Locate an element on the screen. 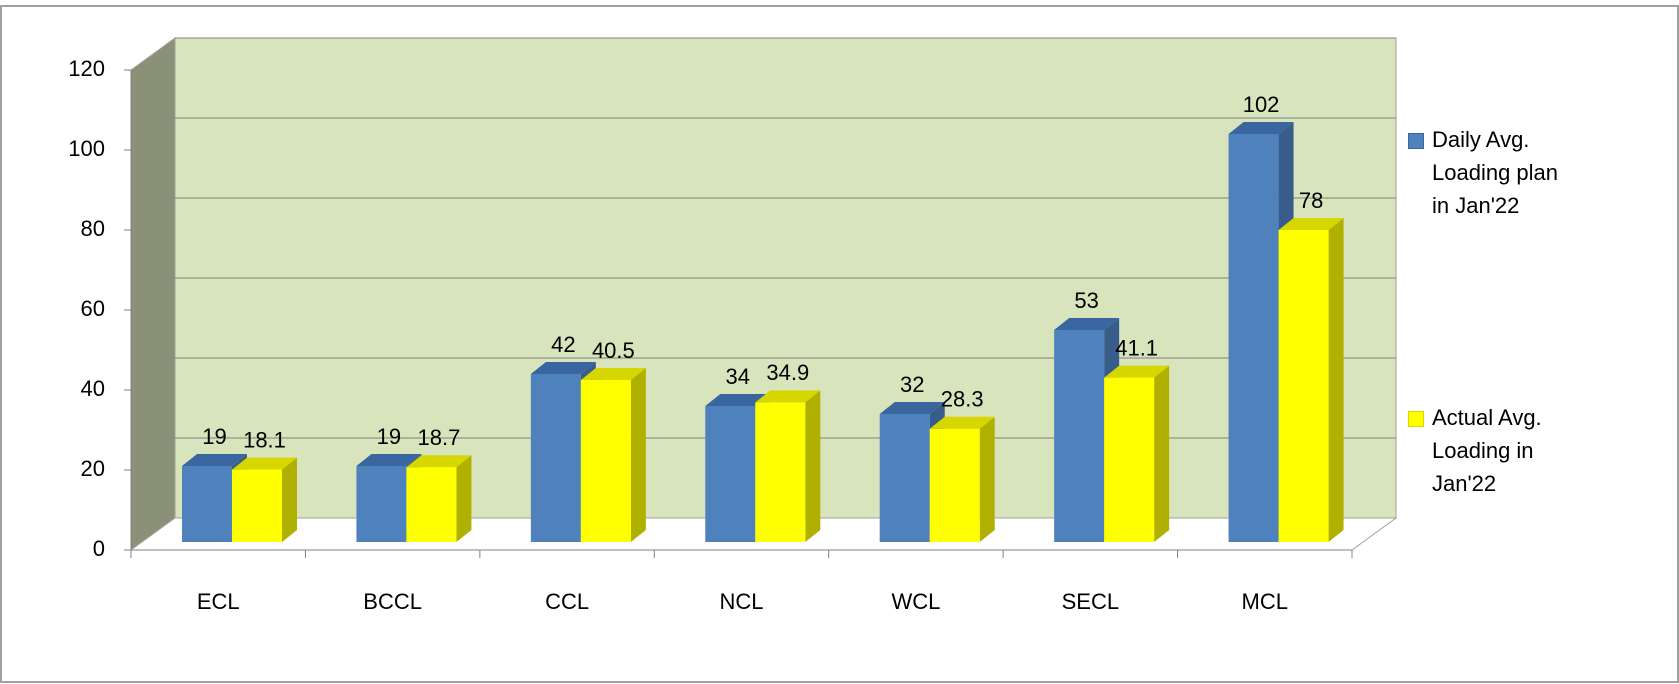  data-label: 34 is located at coordinates (738, 376).